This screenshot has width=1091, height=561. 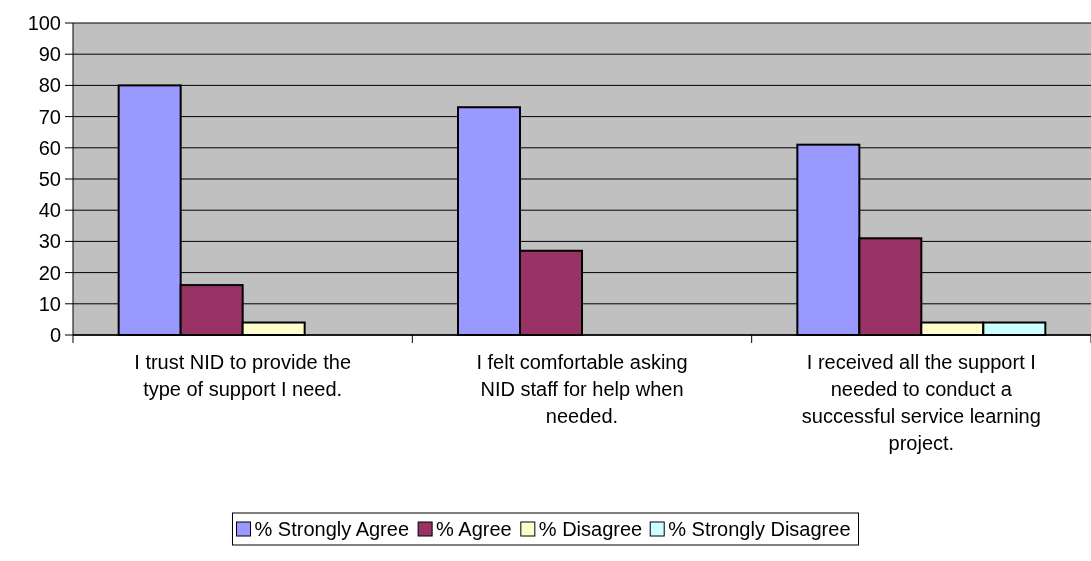 What do you see at coordinates (582, 389) in the screenshot?
I see `x-tick-label: I felt comfortable asking NID staff for help when needed.` at bounding box center [582, 389].